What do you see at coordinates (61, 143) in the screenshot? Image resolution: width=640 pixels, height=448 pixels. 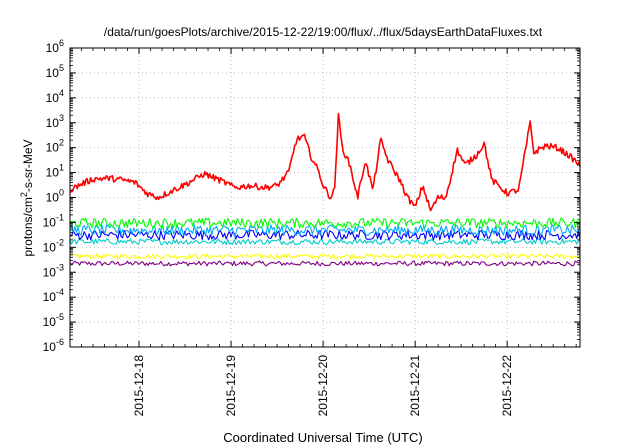 I see `y-tick-label-exponent: 2` at bounding box center [61, 143].